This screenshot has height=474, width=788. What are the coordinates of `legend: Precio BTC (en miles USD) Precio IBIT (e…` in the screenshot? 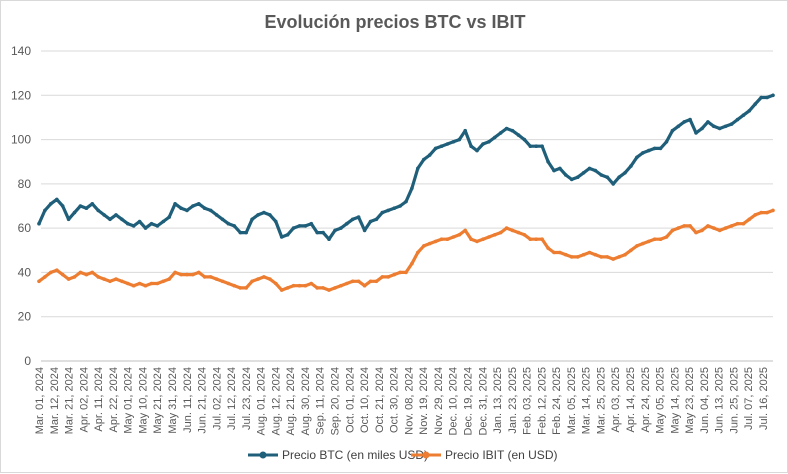 It's located at (402, 455).